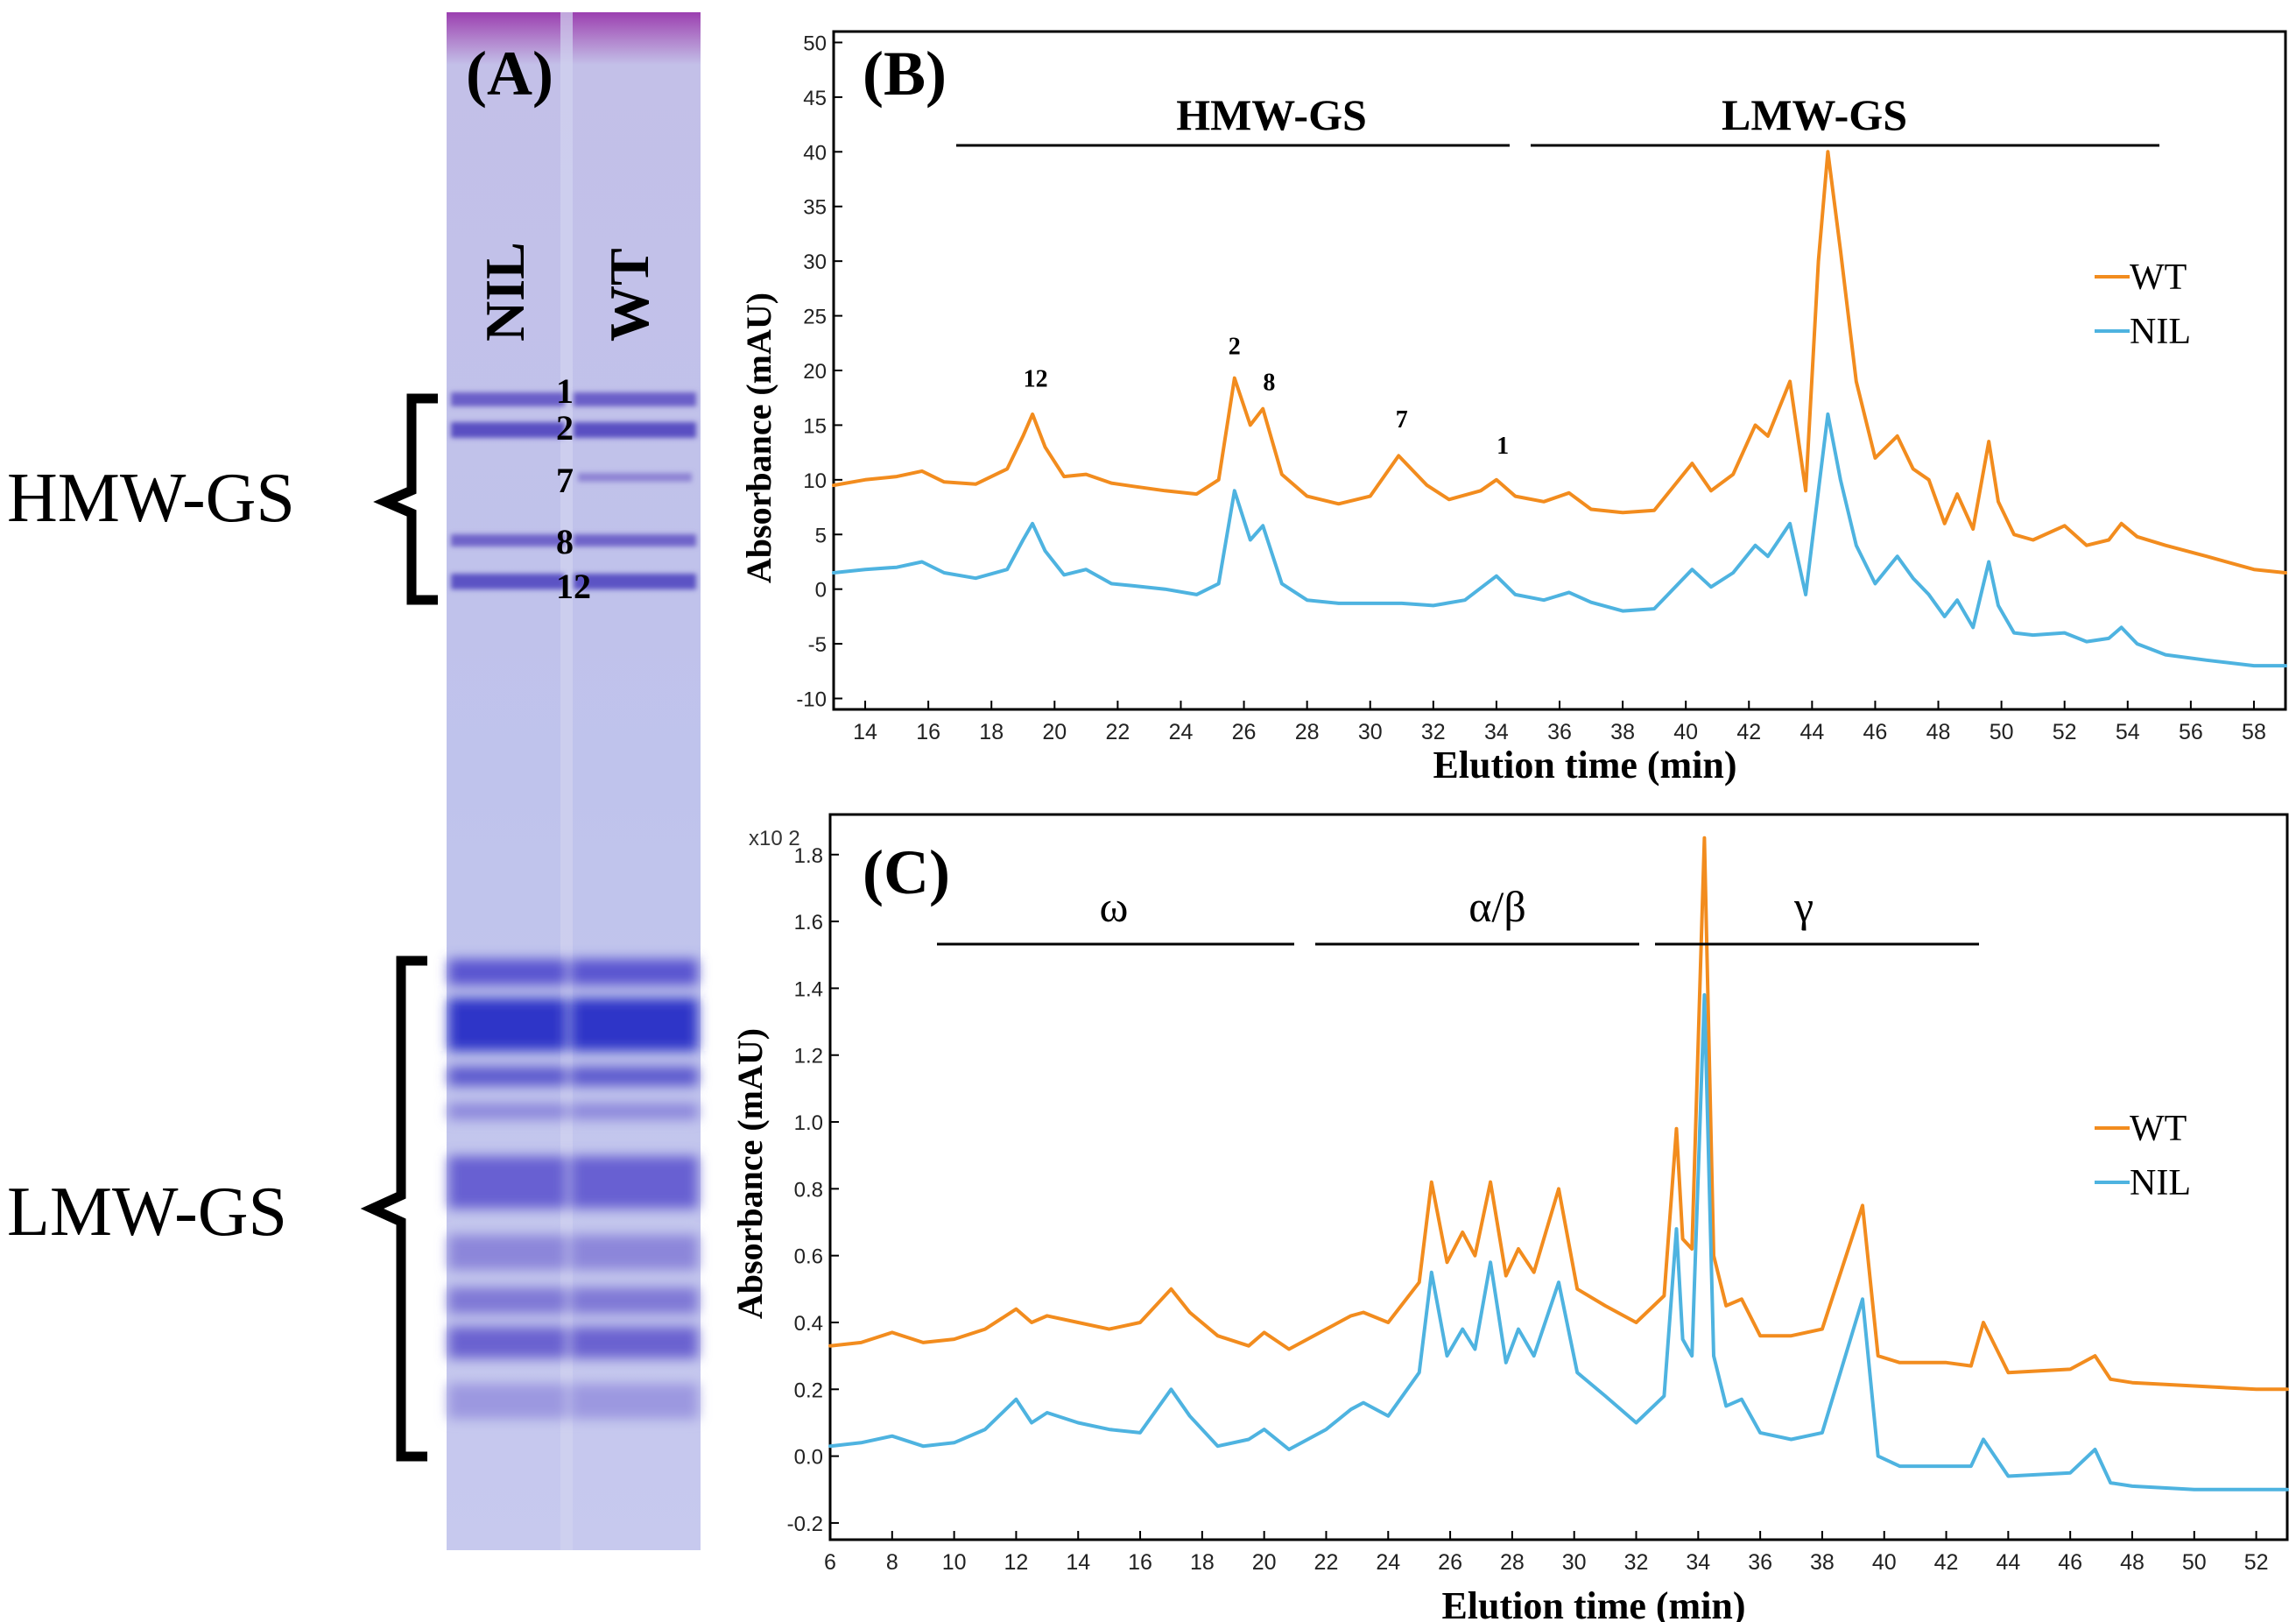  Describe the element at coordinates (1269, 382) in the screenshot. I see `peak-label-8: 8` at that location.